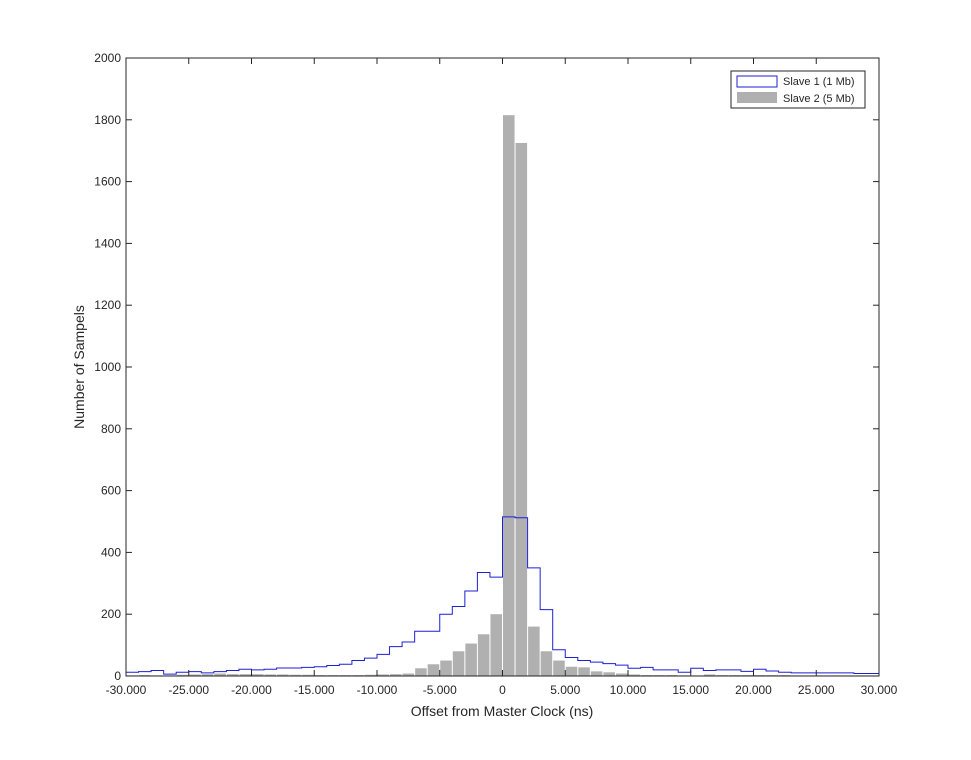  I want to click on y-tick-label: 600, so click(111, 491).